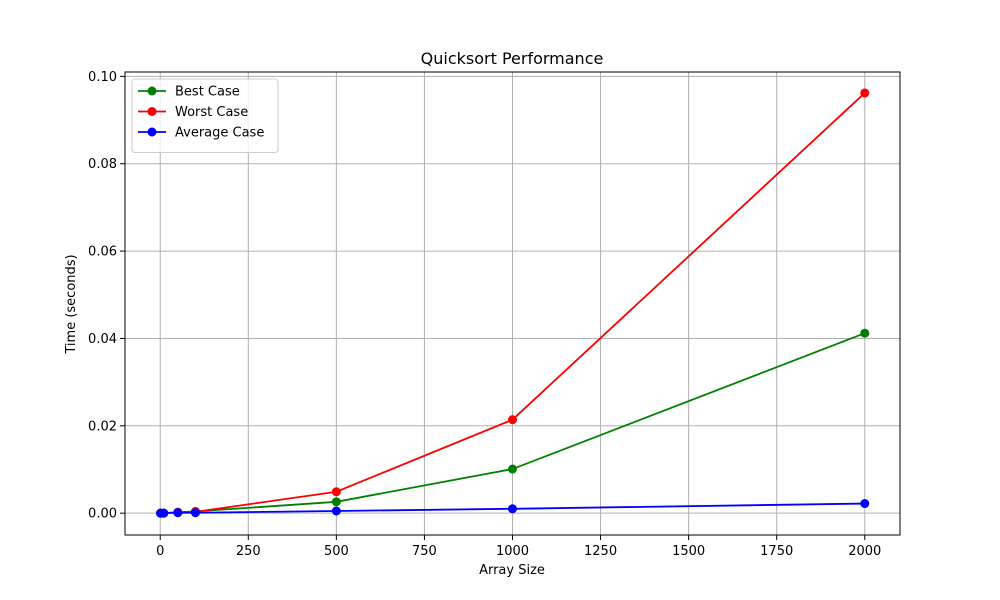  What do you see at coordinates (152, 111) in the screenshot?
I see `legend-marker-worst-case` at bounding box center [152, 111].